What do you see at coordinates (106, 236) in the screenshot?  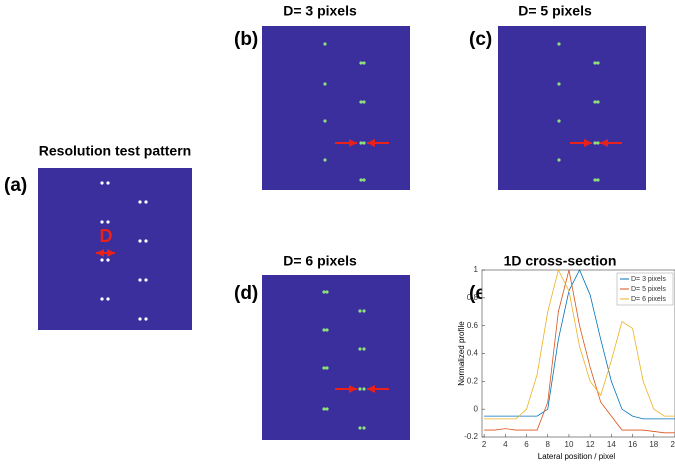 I see `annotation: D` at bounding box center [106, 236].